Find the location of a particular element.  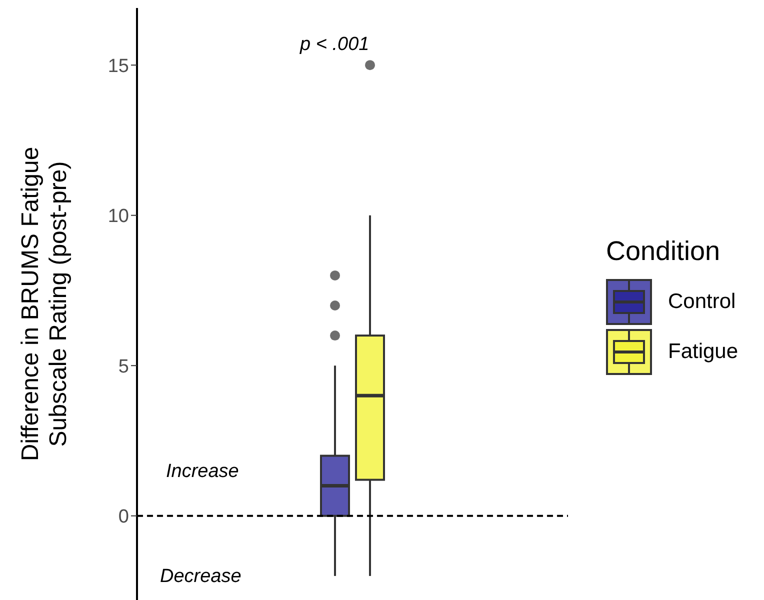

legend-label: Fatigue is located at coordinates (703, 352).